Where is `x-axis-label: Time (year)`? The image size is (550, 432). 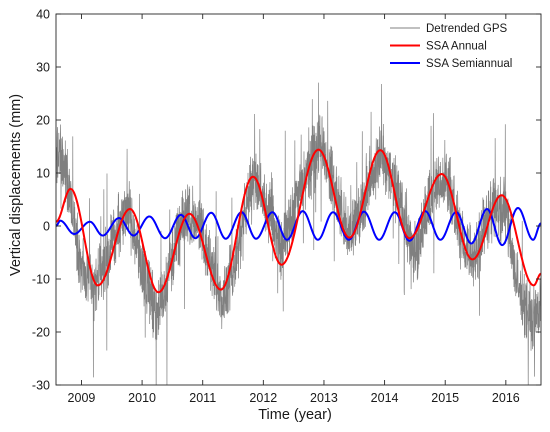 x-axis-label: Time (year) is located at coordinates (295, 415).